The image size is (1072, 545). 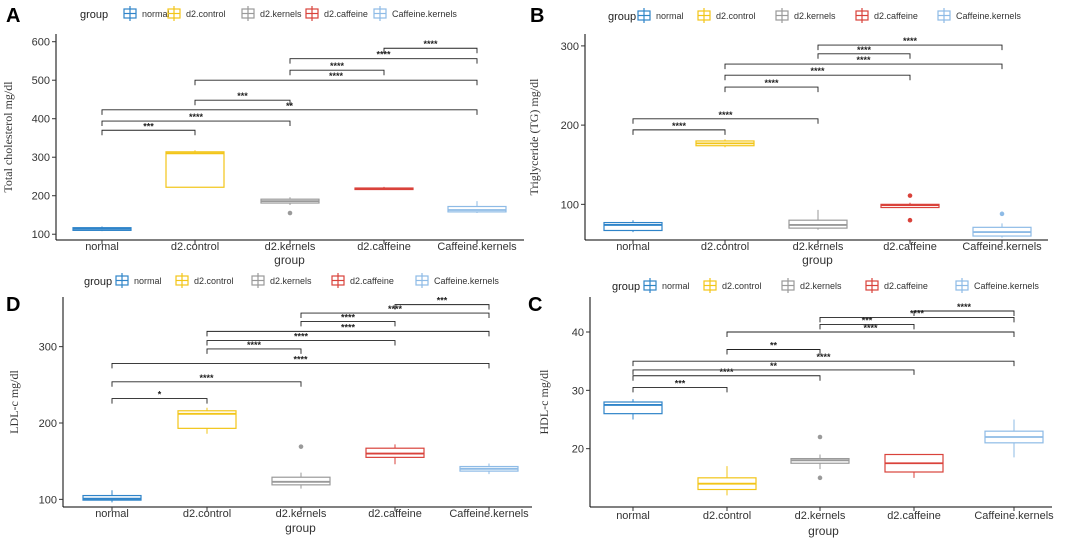 I want to click on box-normal, so click(x=102, y=229).